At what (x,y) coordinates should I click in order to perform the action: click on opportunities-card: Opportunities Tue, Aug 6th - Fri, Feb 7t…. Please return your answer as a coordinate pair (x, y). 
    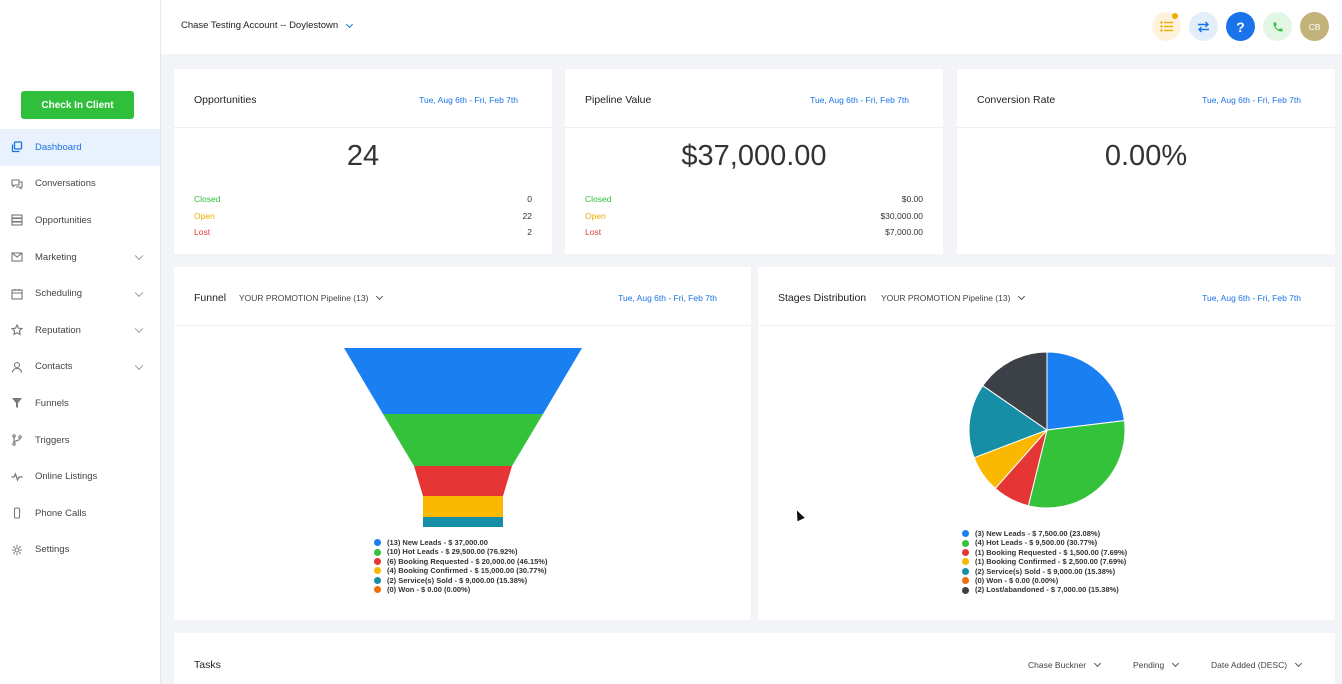
    Looking at the image, I should click on (363, 161).